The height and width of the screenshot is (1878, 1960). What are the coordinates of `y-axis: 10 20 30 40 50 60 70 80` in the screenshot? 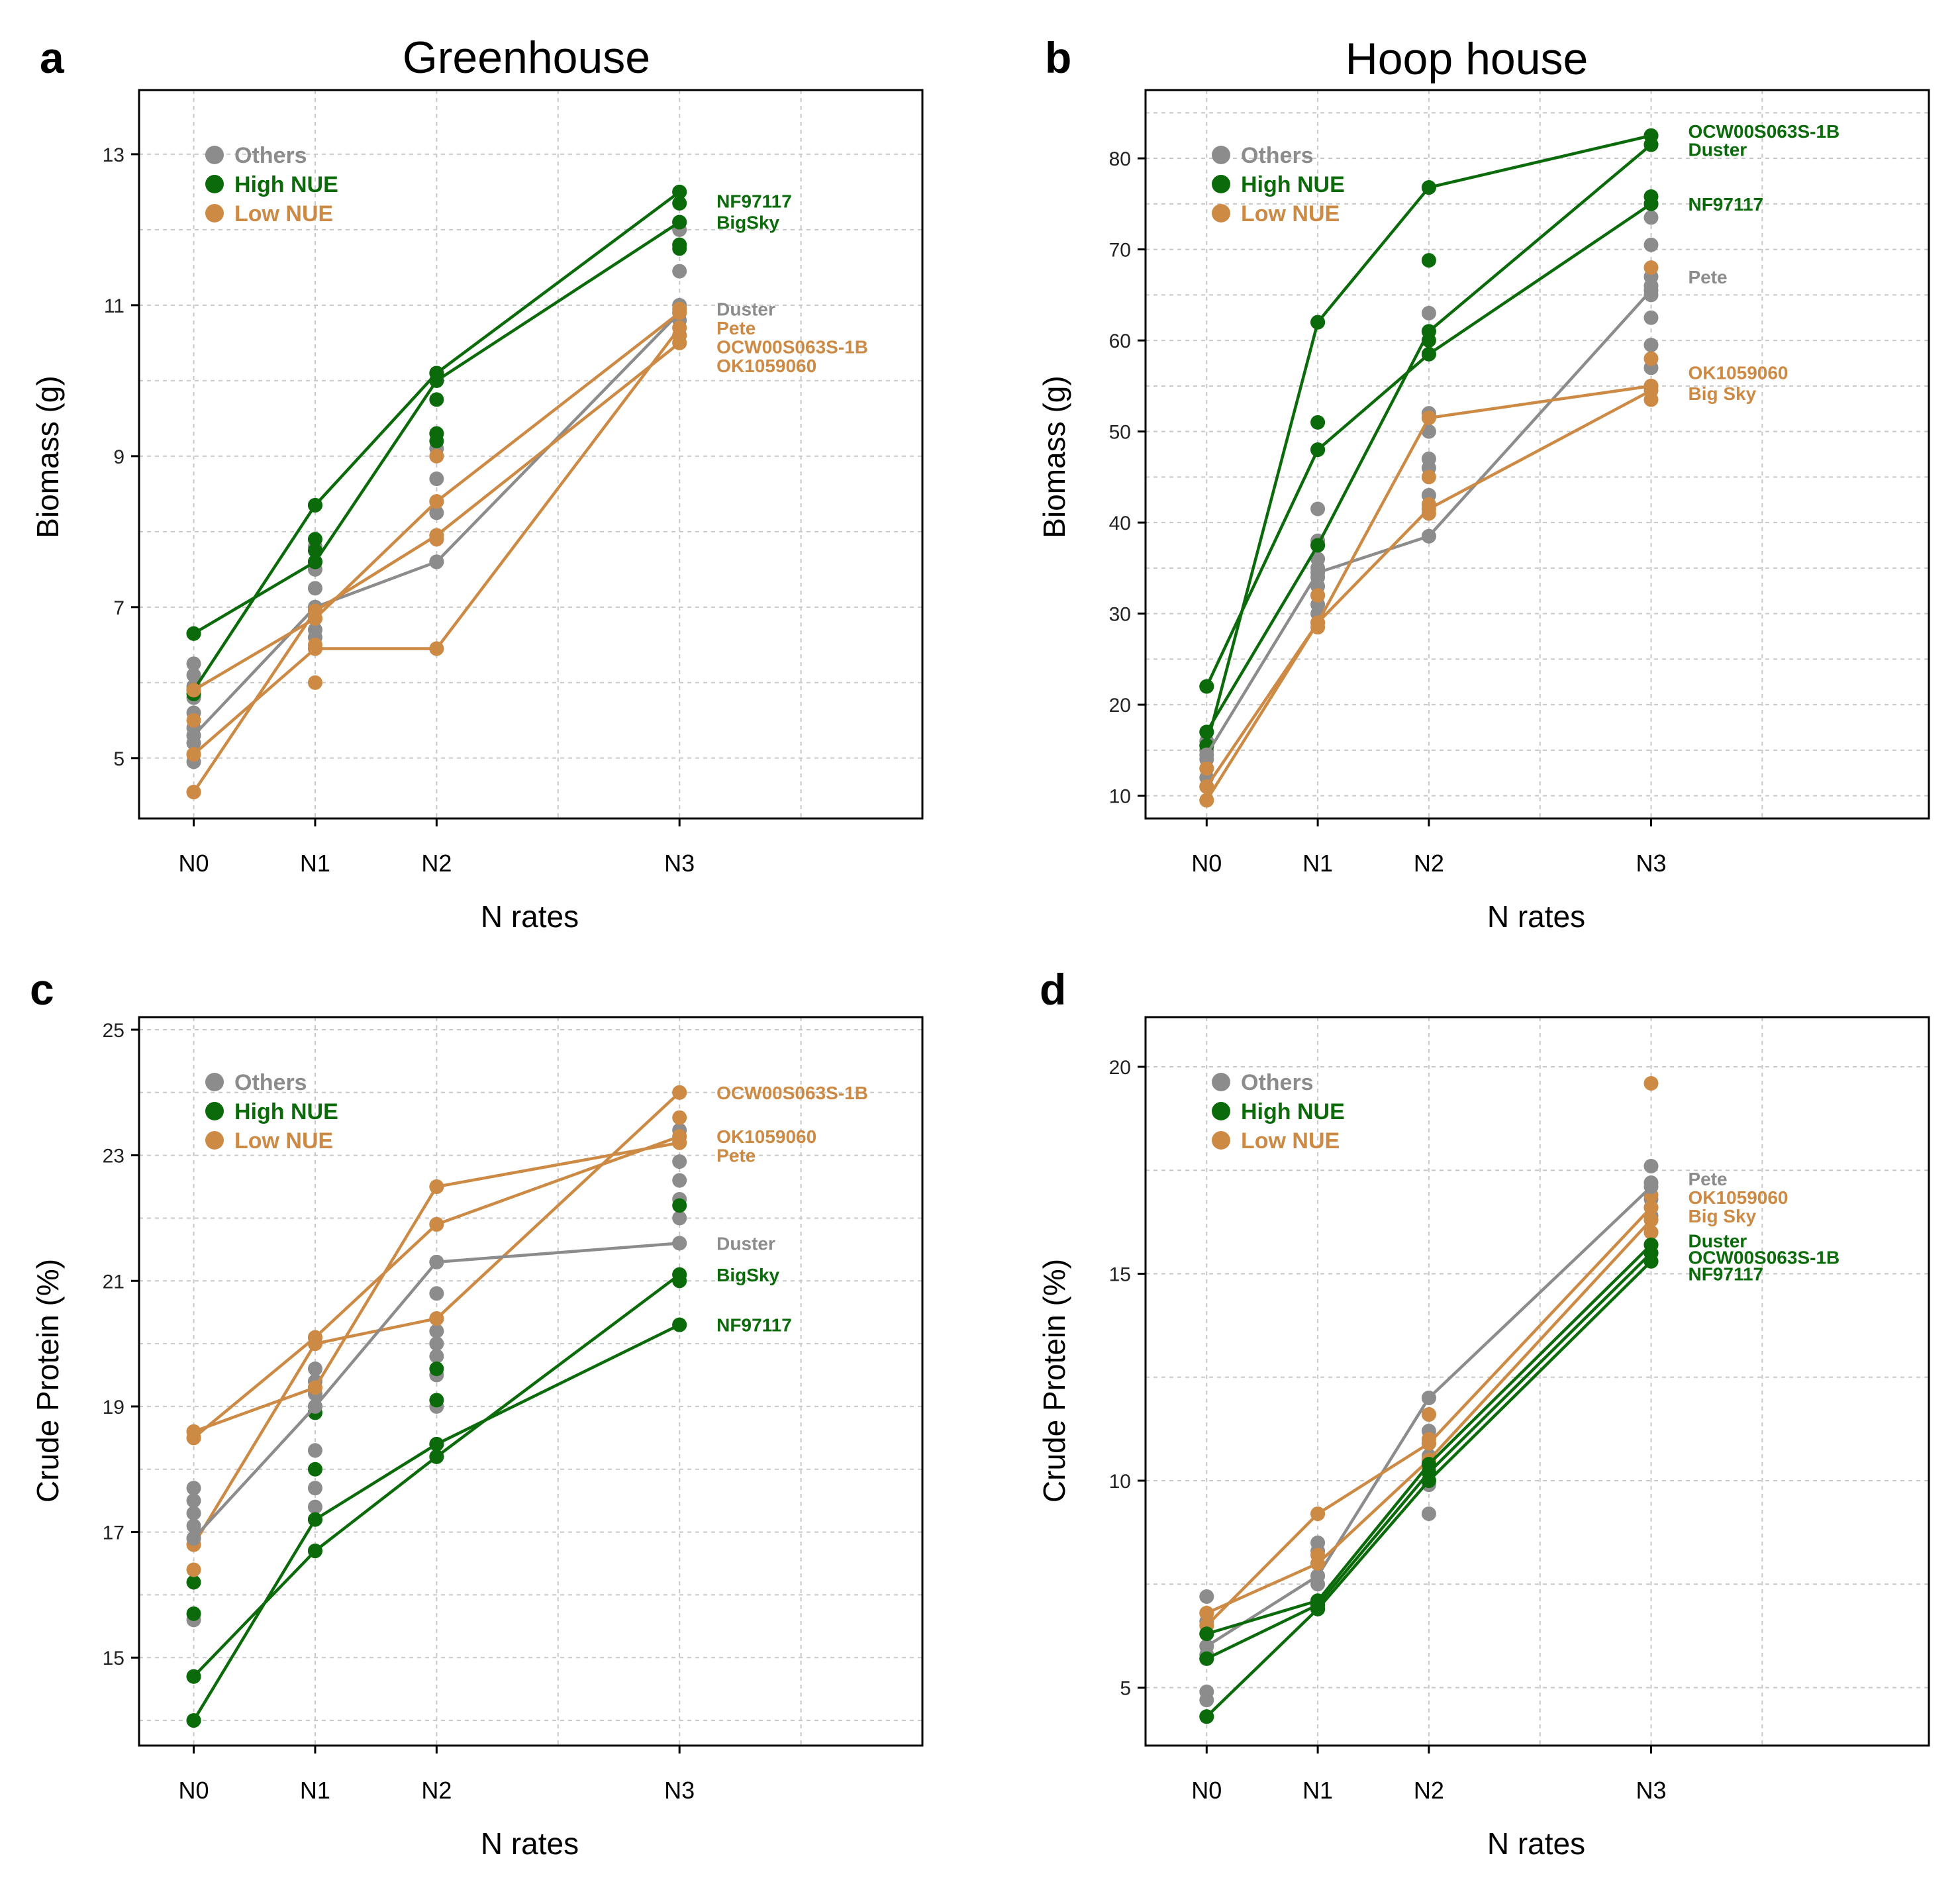 It's located at (1127, 478).